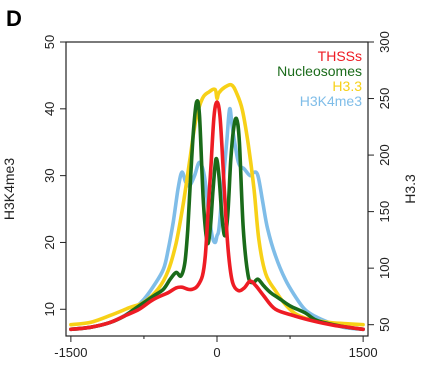  I want to click on legend-entry-h3k4me3: H3K4me3, so click(331, 101).